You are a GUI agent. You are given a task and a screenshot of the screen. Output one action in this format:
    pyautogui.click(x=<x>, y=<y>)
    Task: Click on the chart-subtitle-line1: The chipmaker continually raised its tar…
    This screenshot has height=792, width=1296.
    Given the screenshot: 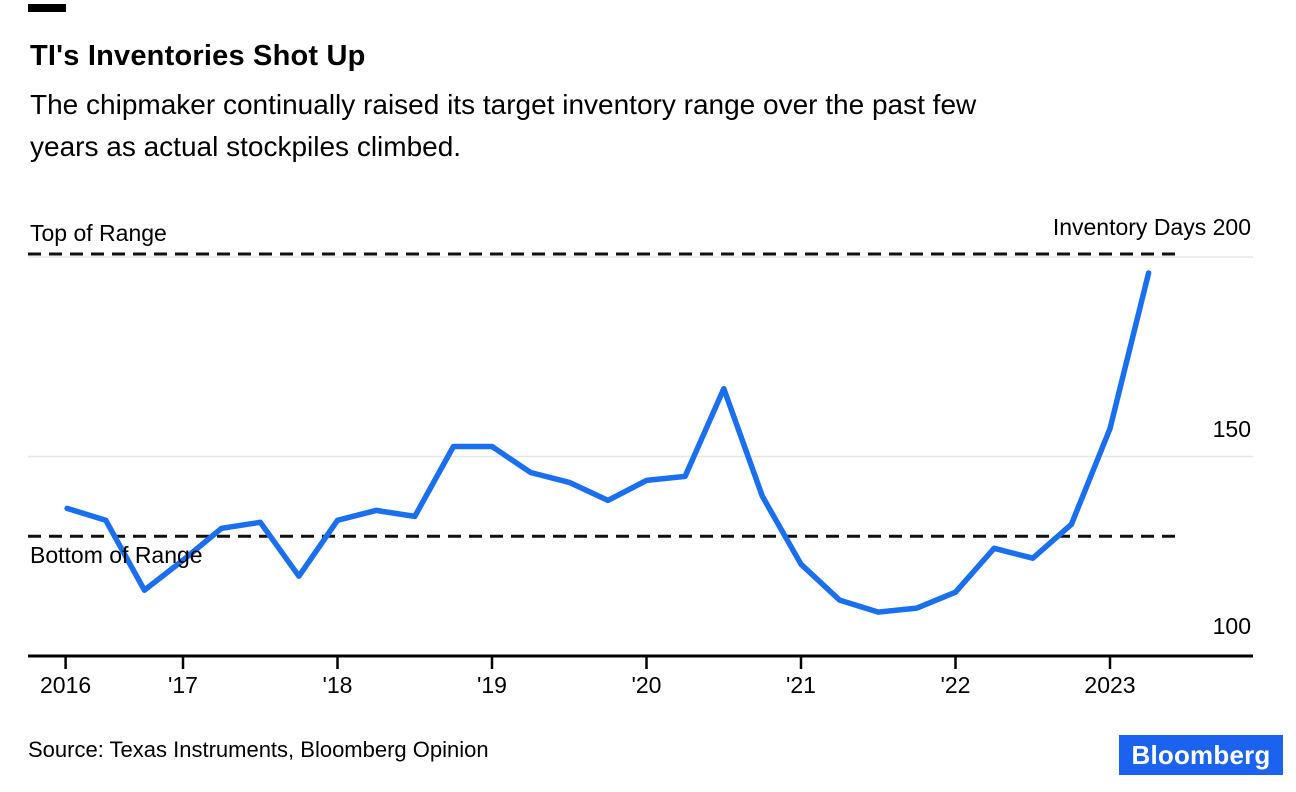 What is the action you would take?
    pyautogui.click(x=503, y=104)
    